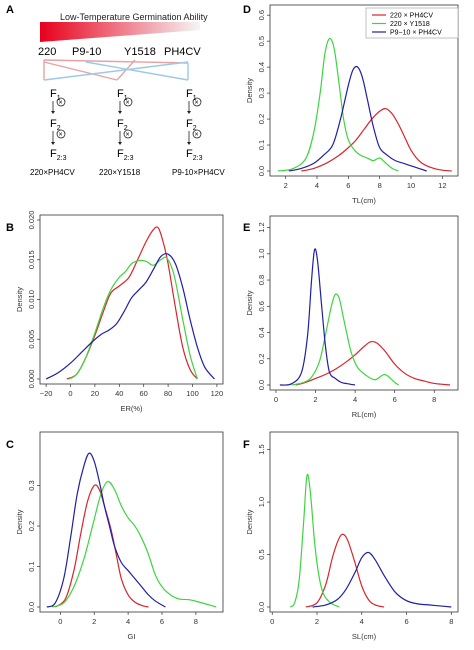 The image size is (474, 650). Describe the element at coordinates (364, 414) in the screenshot. I see `x-axis-label: RL(cm)` at that location.